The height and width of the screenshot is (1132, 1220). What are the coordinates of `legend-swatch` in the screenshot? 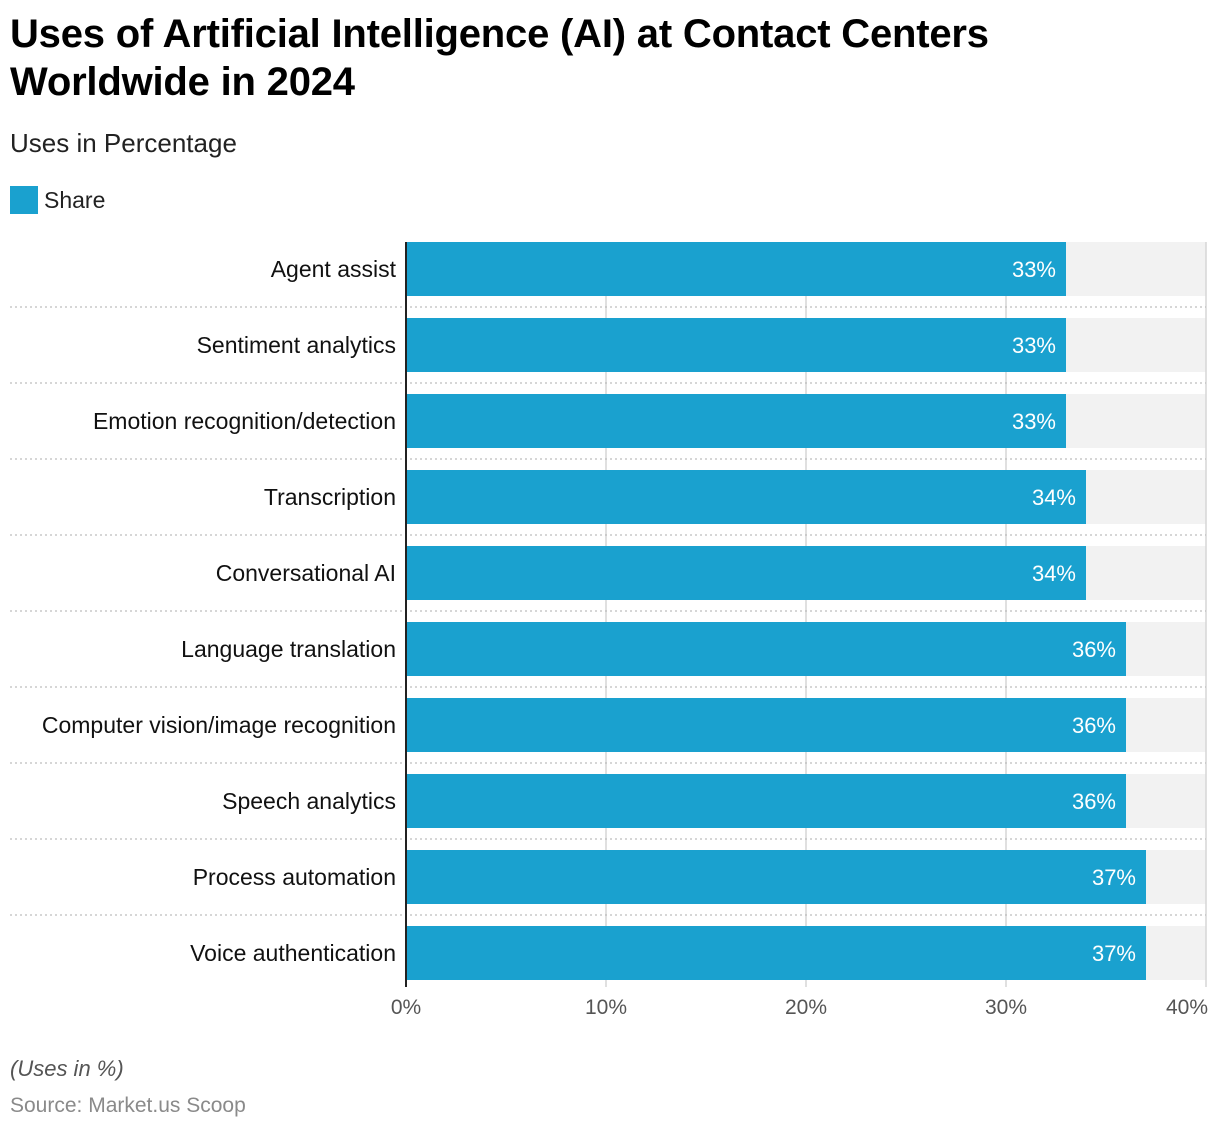 It's located at (24, 200).